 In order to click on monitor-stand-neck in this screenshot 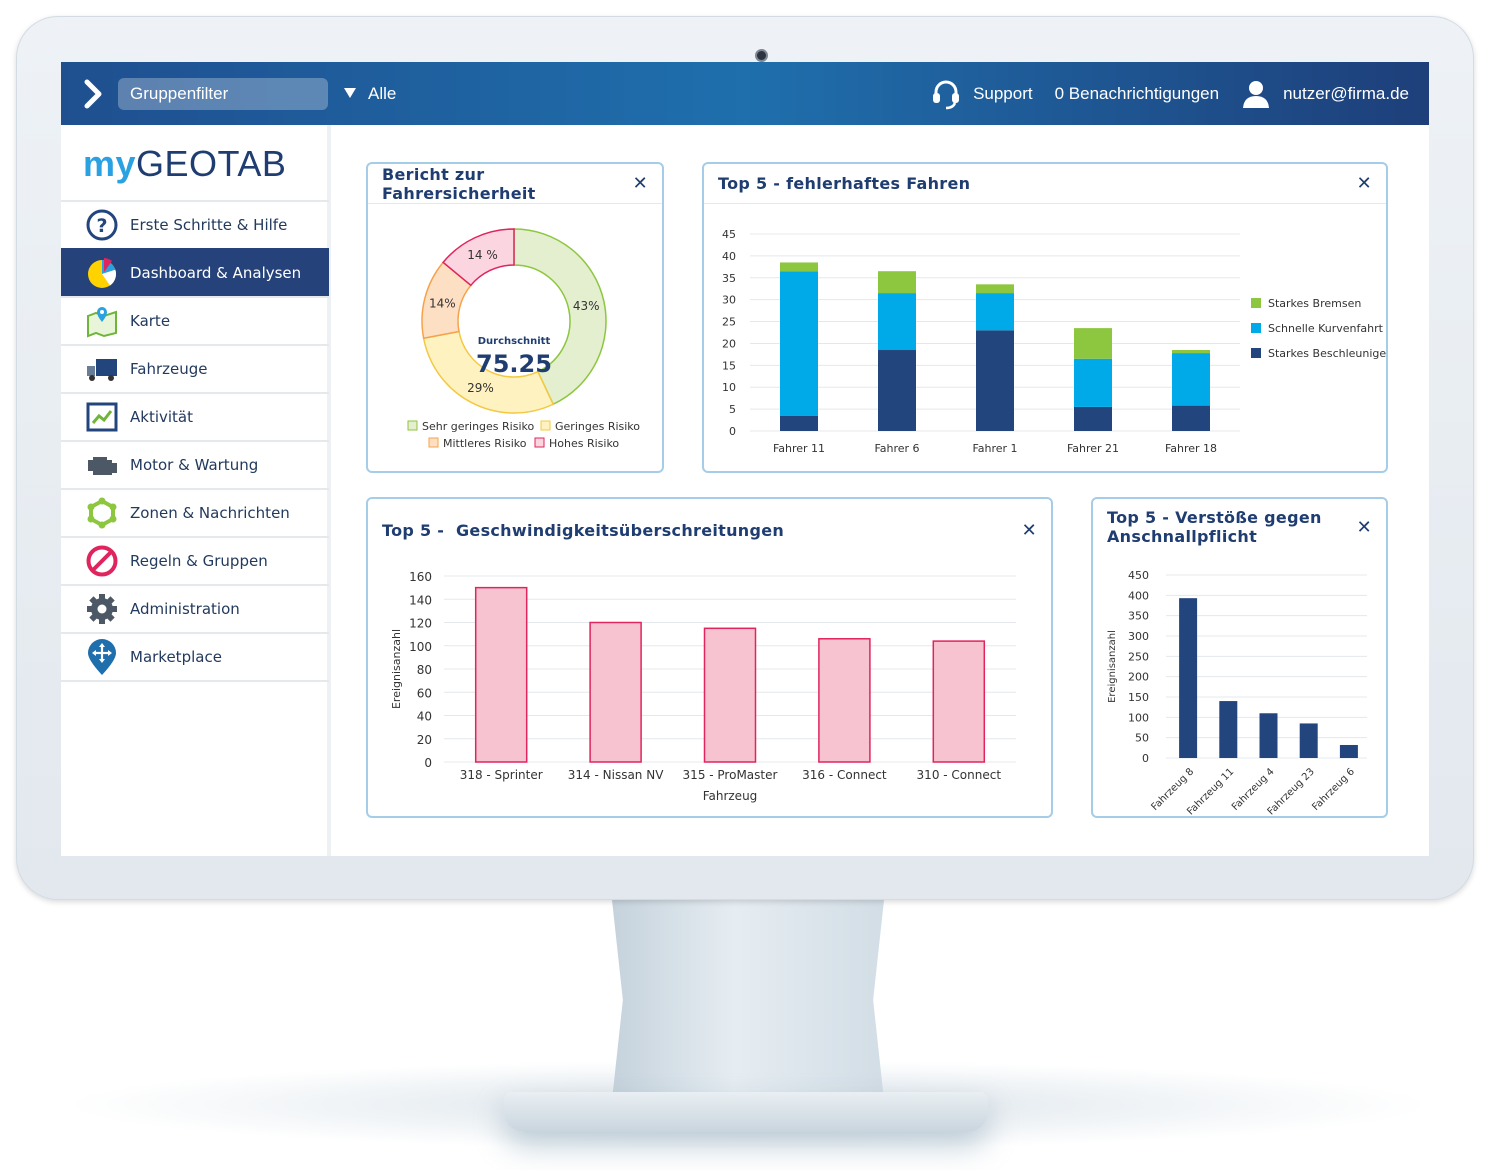, I will do `click(748, 1000)`.